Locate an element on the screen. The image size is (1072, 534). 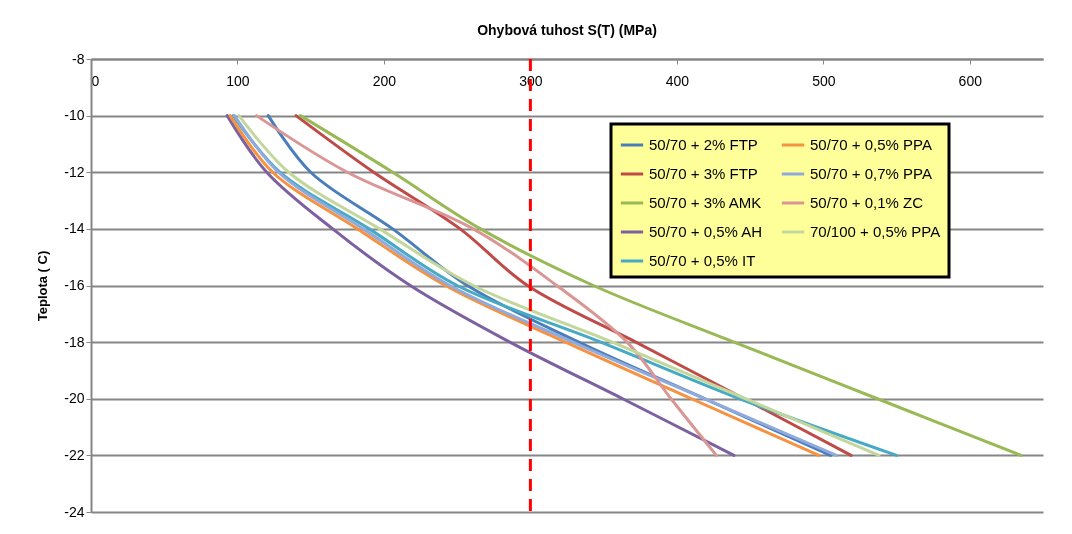
y-tick-label: -18 is located at coordinates (74, 341).